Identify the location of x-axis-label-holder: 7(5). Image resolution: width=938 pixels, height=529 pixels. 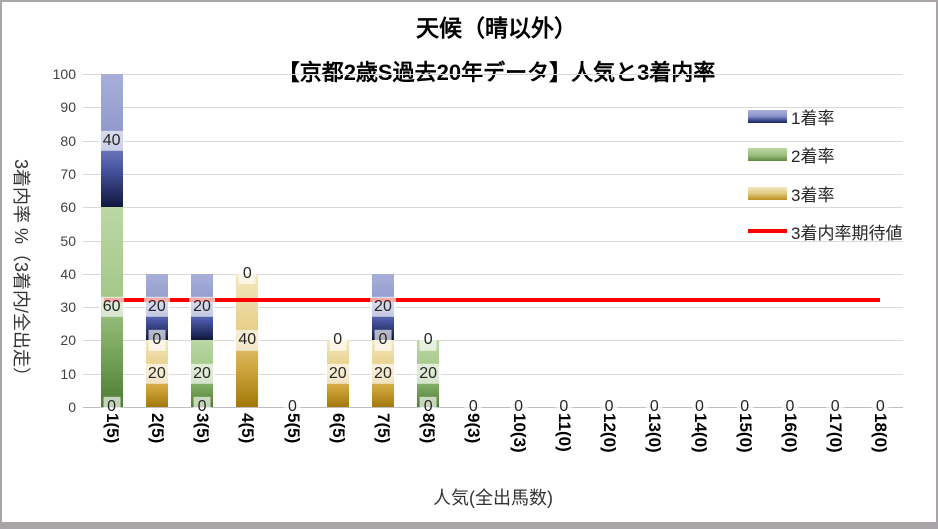
(398, 428).